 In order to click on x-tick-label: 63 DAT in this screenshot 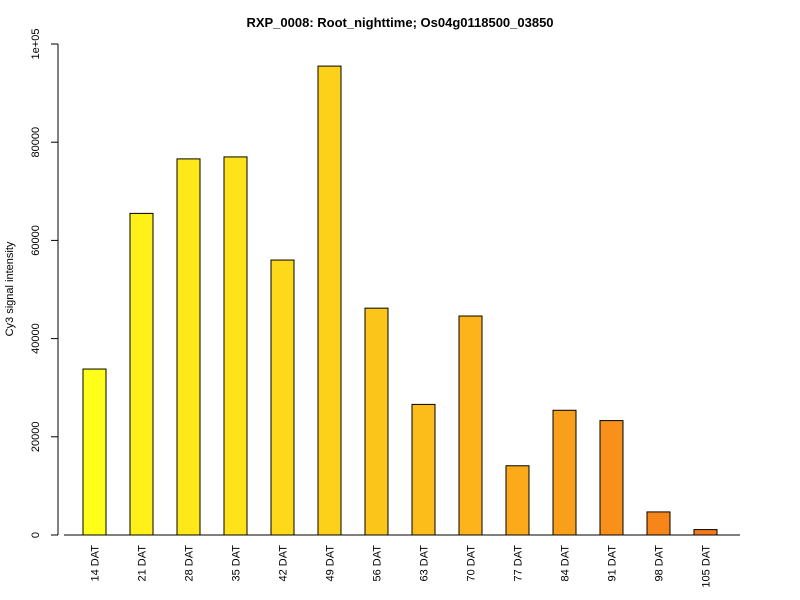, I will do `click(425, 563)`.